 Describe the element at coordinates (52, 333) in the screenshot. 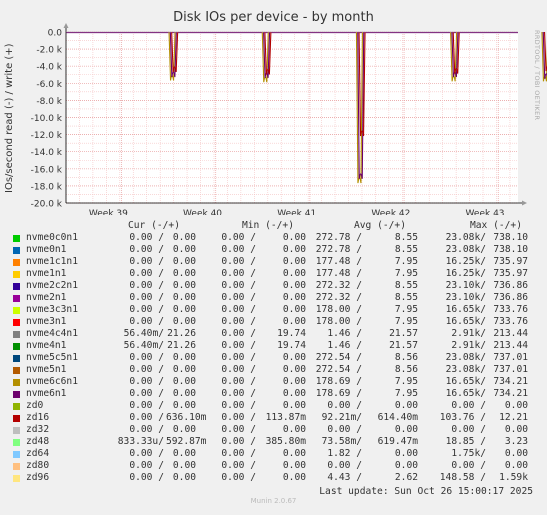

I see `legend-name: nvme4c4n1` at that location.